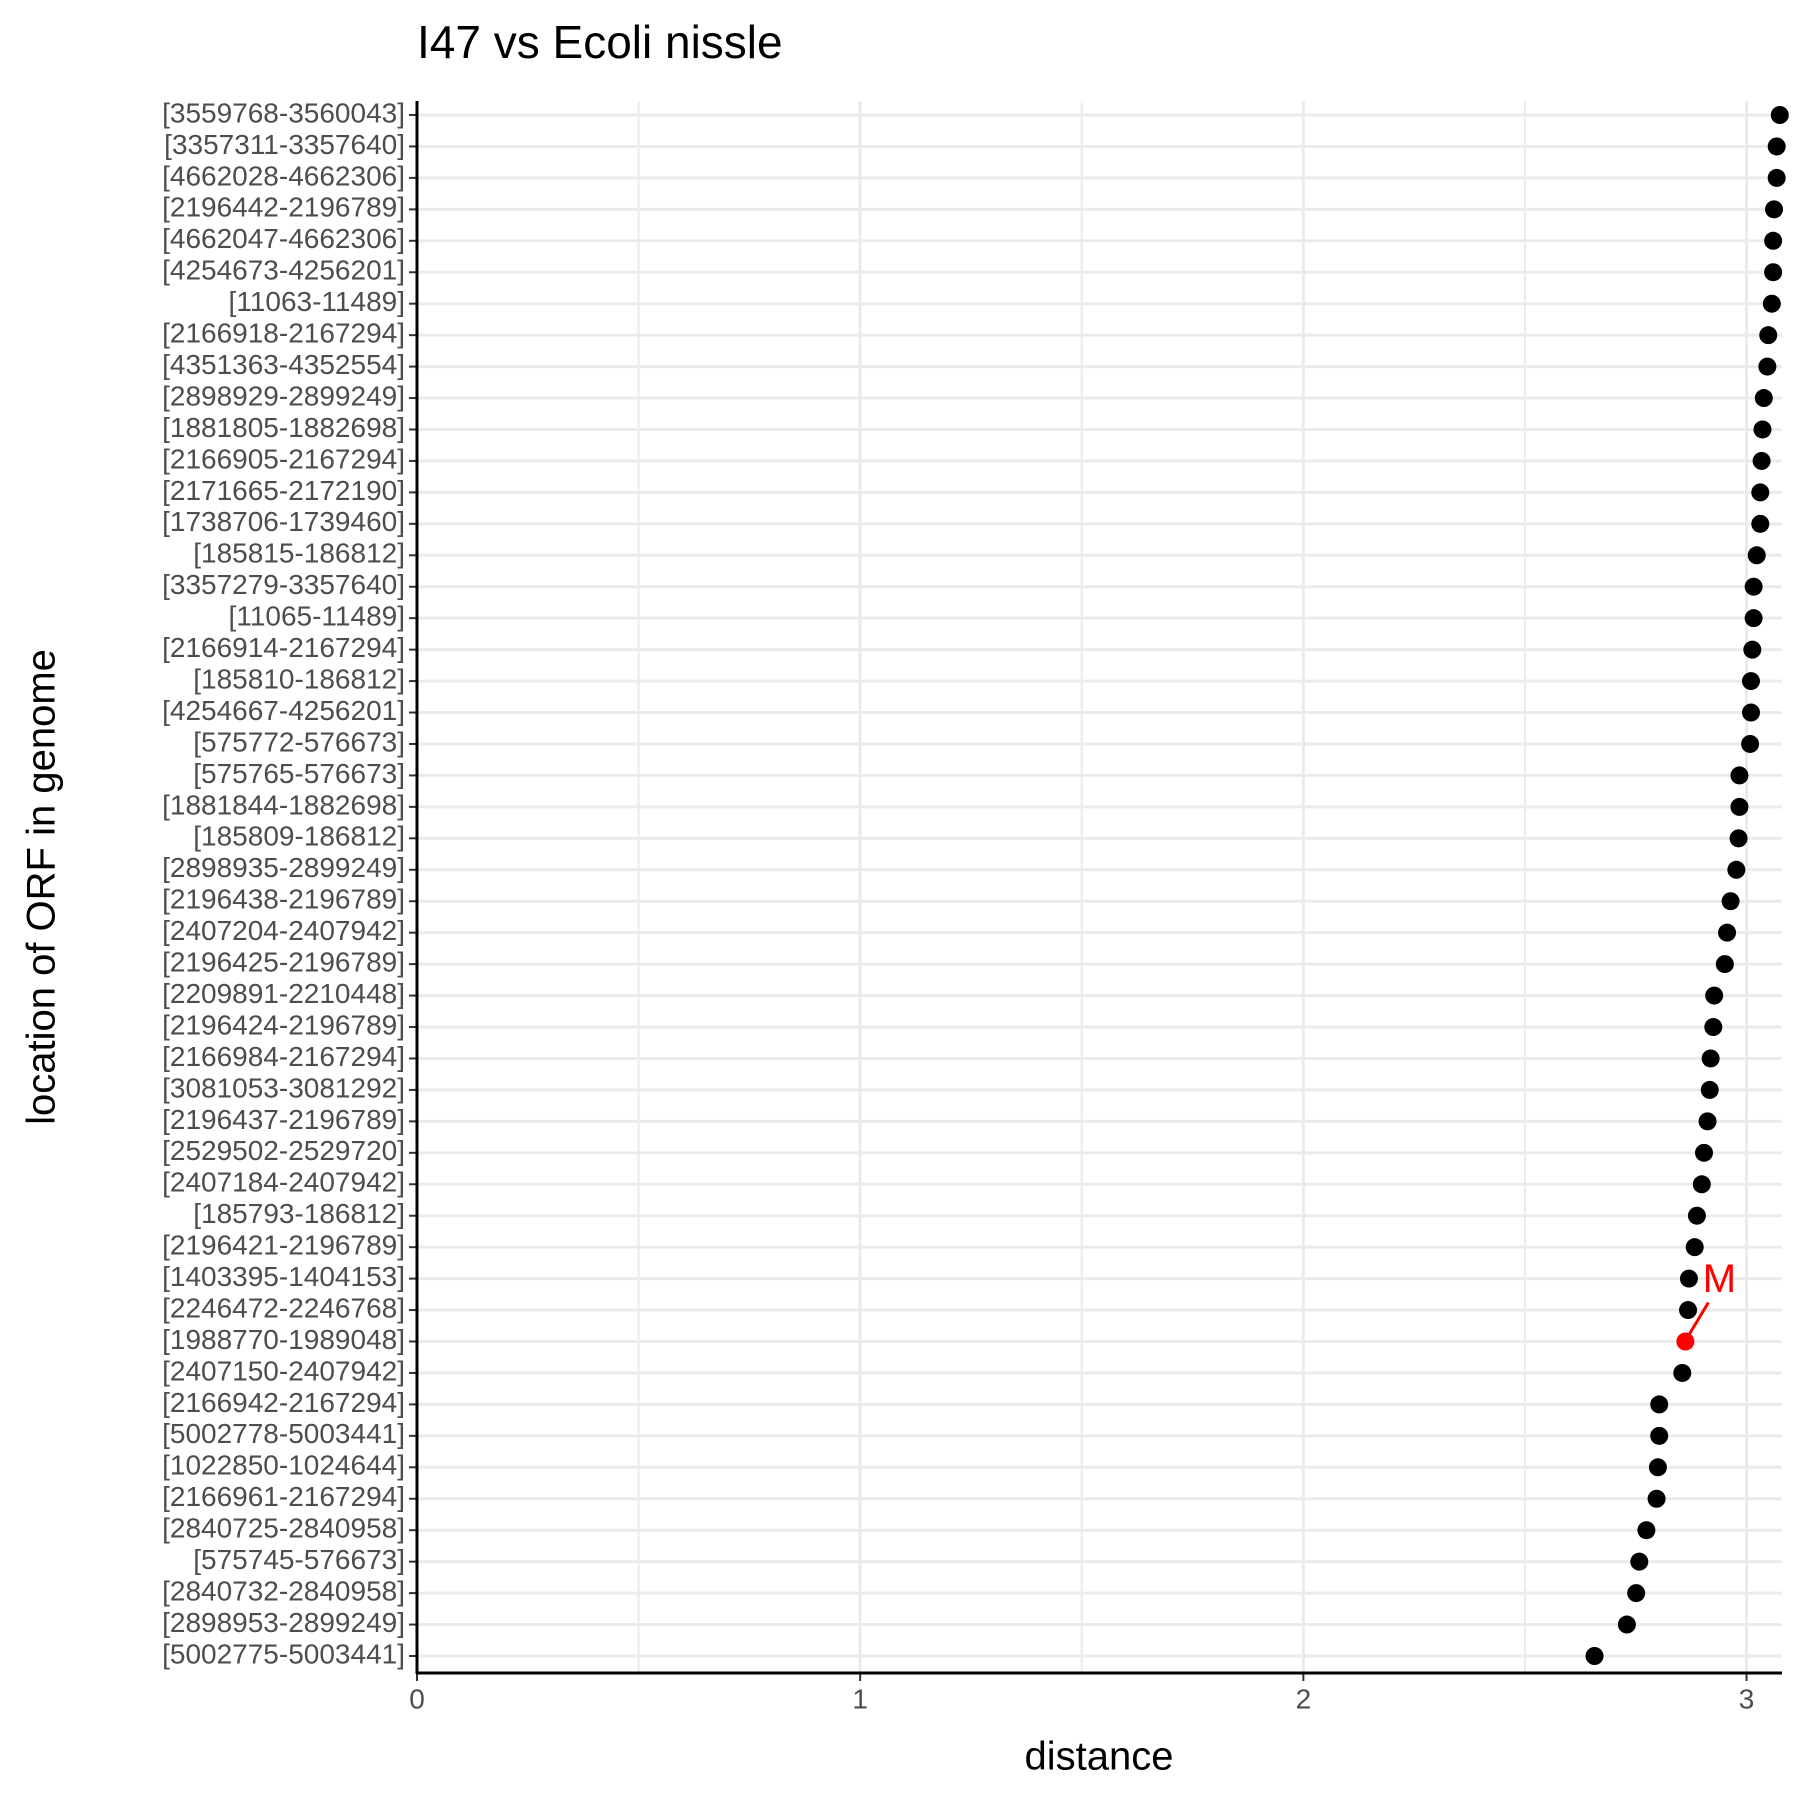  What do you see at coordinates (283, 1245) in the screenshot?
I see `y-tick-label: [2196421-2196789]` at bounding box center [283, 1245].